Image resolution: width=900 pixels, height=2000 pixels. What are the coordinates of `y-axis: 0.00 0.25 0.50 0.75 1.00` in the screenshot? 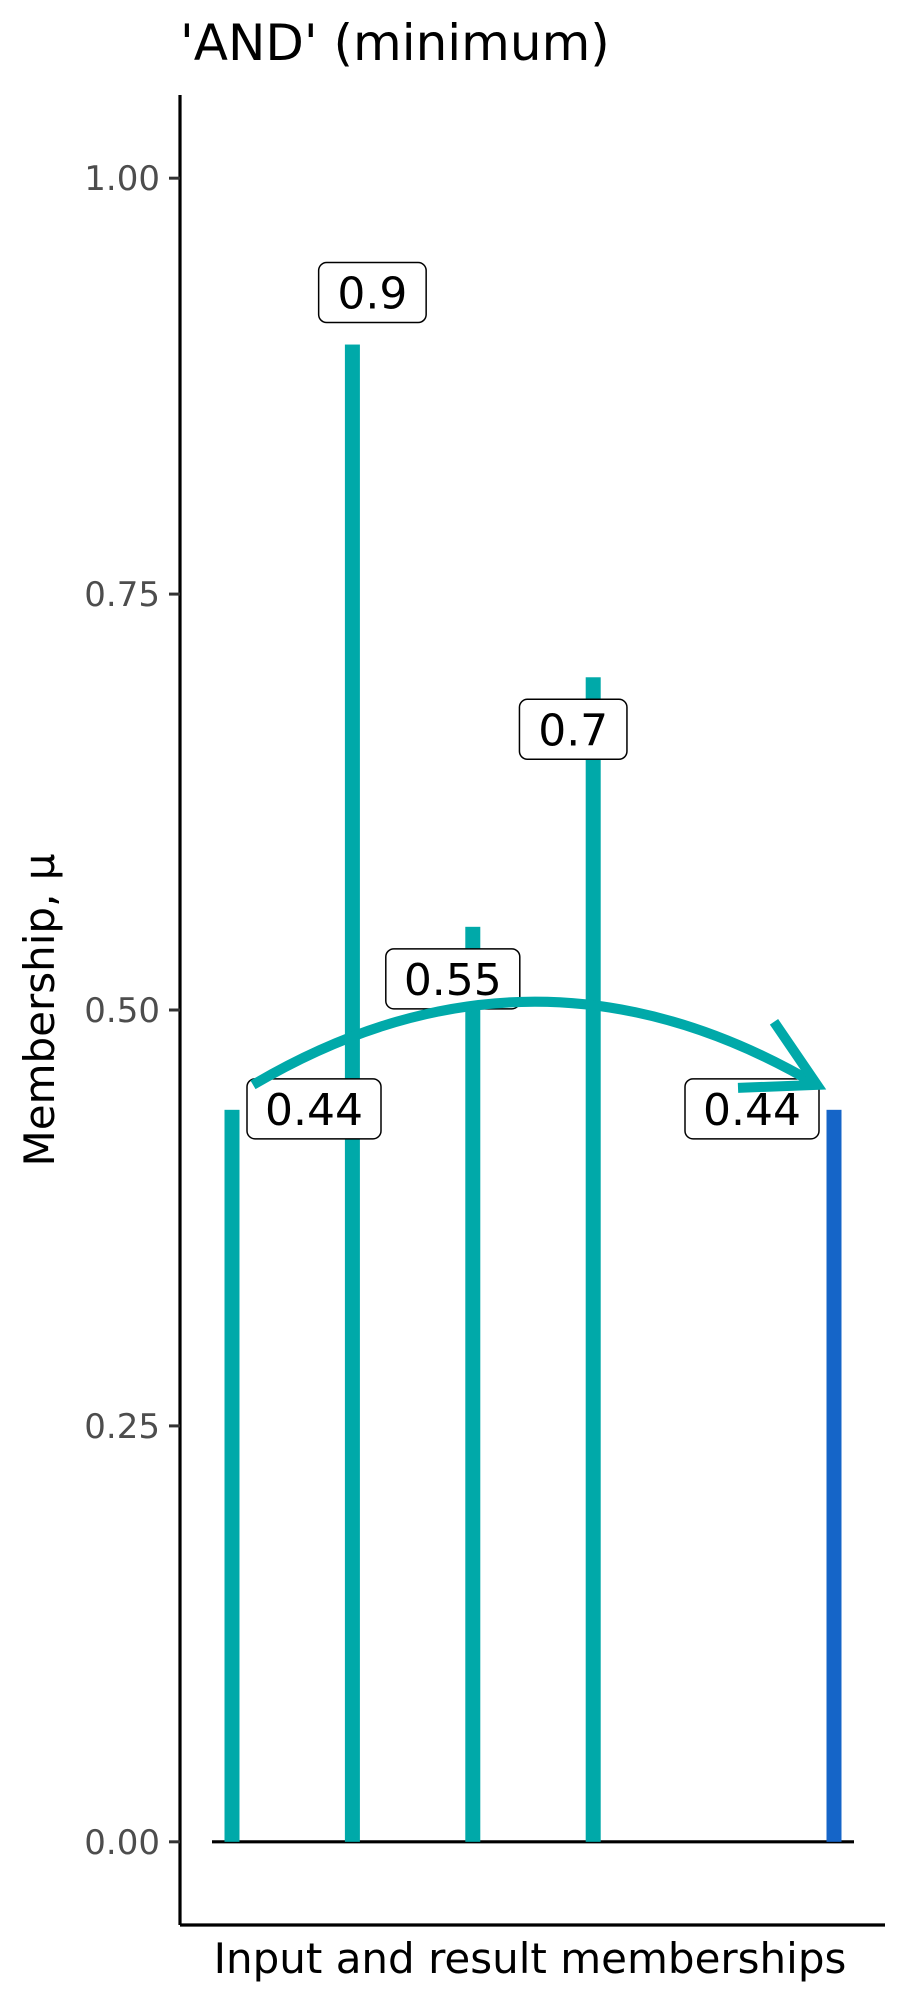 It's located at (133, 1010).